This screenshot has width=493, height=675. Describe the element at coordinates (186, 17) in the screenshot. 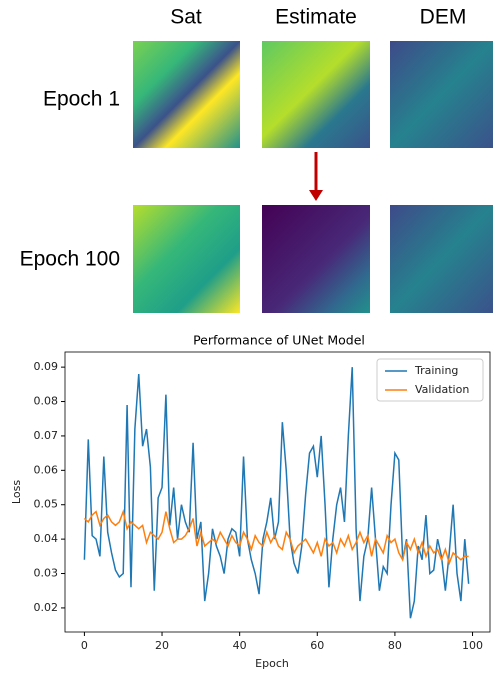

I see `column-title: Sat` at that location.